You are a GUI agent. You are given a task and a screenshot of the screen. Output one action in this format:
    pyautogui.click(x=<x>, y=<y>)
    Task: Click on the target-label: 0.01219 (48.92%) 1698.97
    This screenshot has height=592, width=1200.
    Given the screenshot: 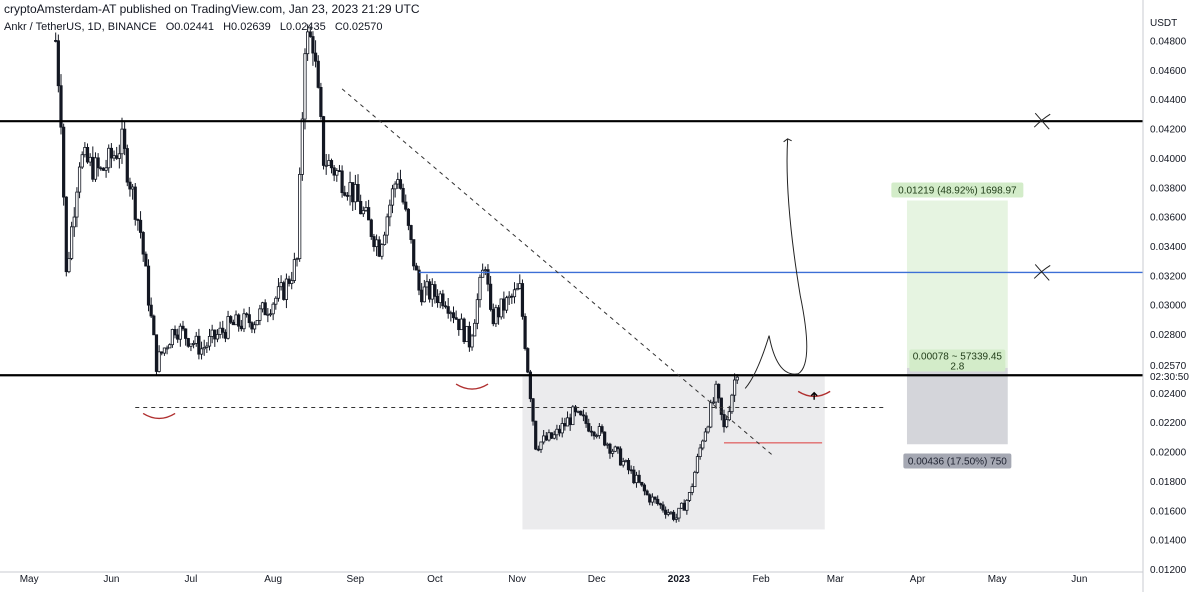 What is the action you would take?
    pyautogui.click(x=957, y=191)
    